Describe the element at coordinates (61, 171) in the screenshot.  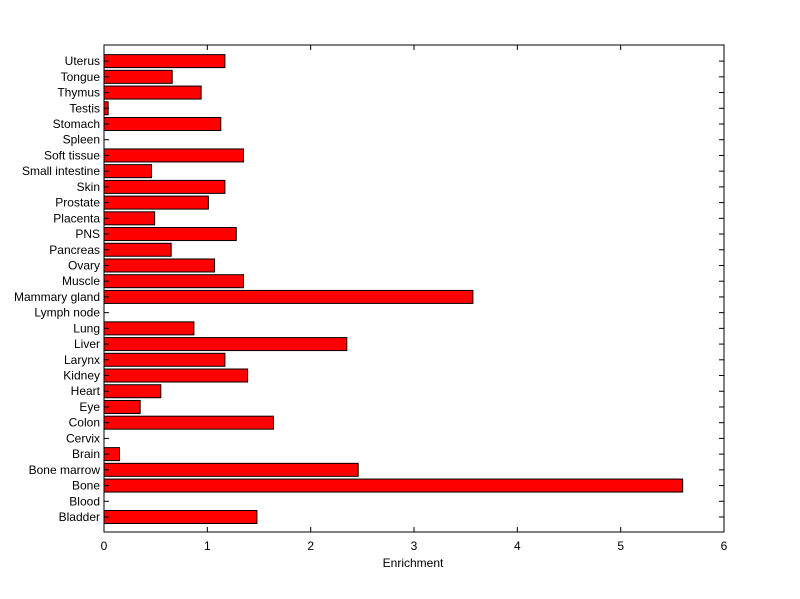
I see `y-tick-label: Small intestine` at that location.